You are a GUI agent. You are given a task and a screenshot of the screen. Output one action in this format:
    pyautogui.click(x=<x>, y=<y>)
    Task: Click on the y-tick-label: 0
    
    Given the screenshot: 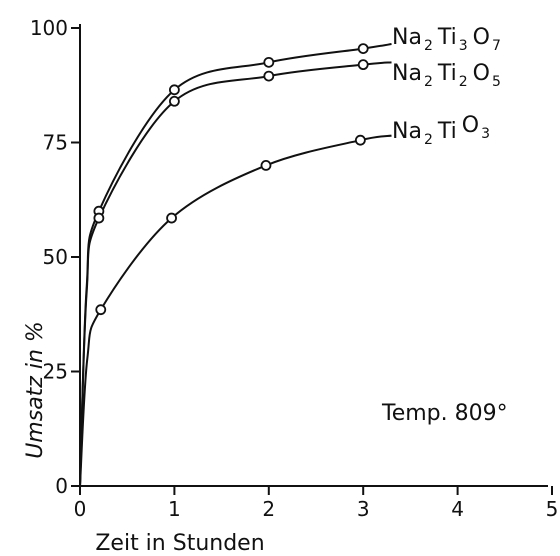 What is the action you would take?
    pyautogui.click(x=61, y=486)
    